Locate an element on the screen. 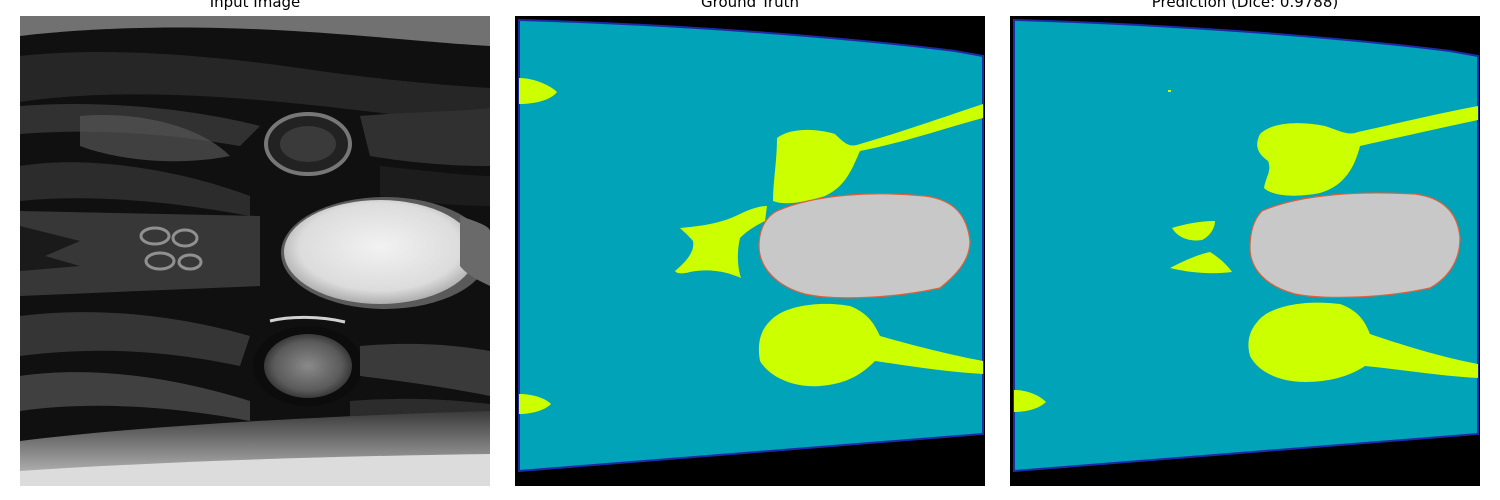 The image size is (1500, 500). prediction-title: Prediction (Dice: 0.9788) is located at coordinates (1245, 5).